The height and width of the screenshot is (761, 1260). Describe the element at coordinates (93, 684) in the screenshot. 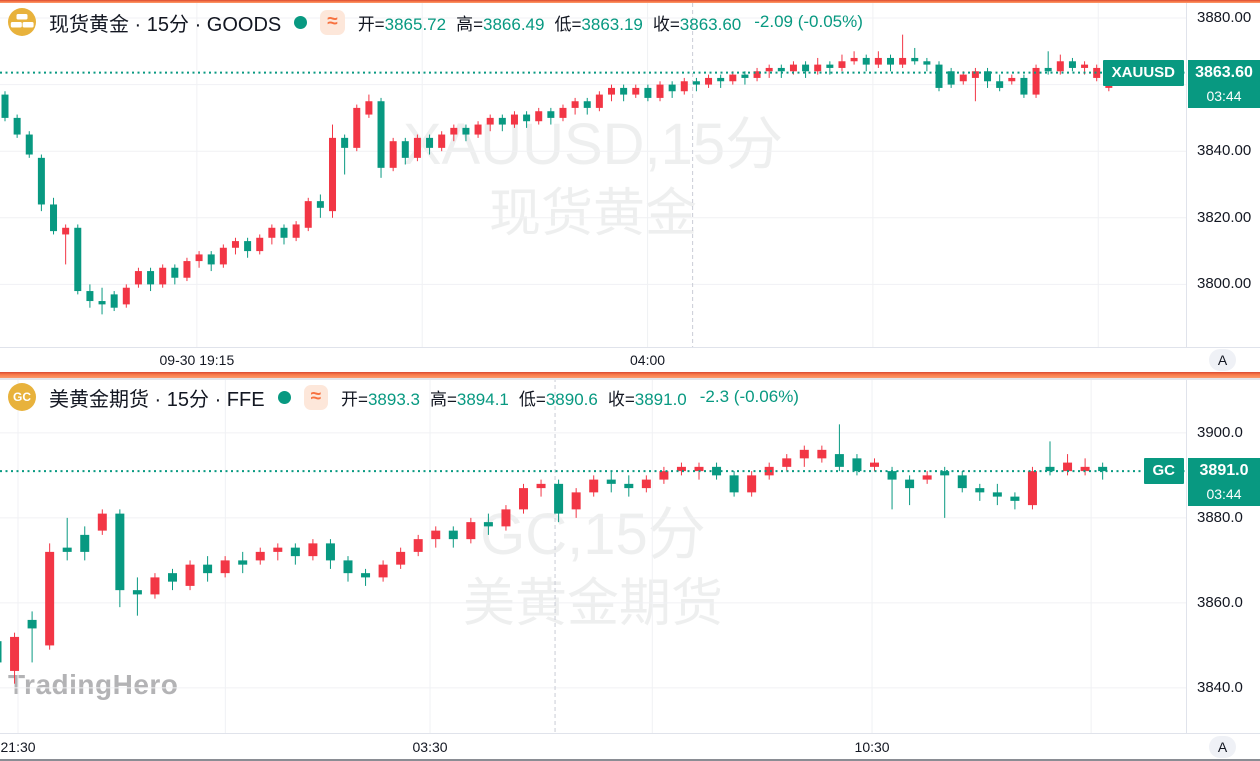

I see `tradinghero-watermark: TradingHero` at that location.